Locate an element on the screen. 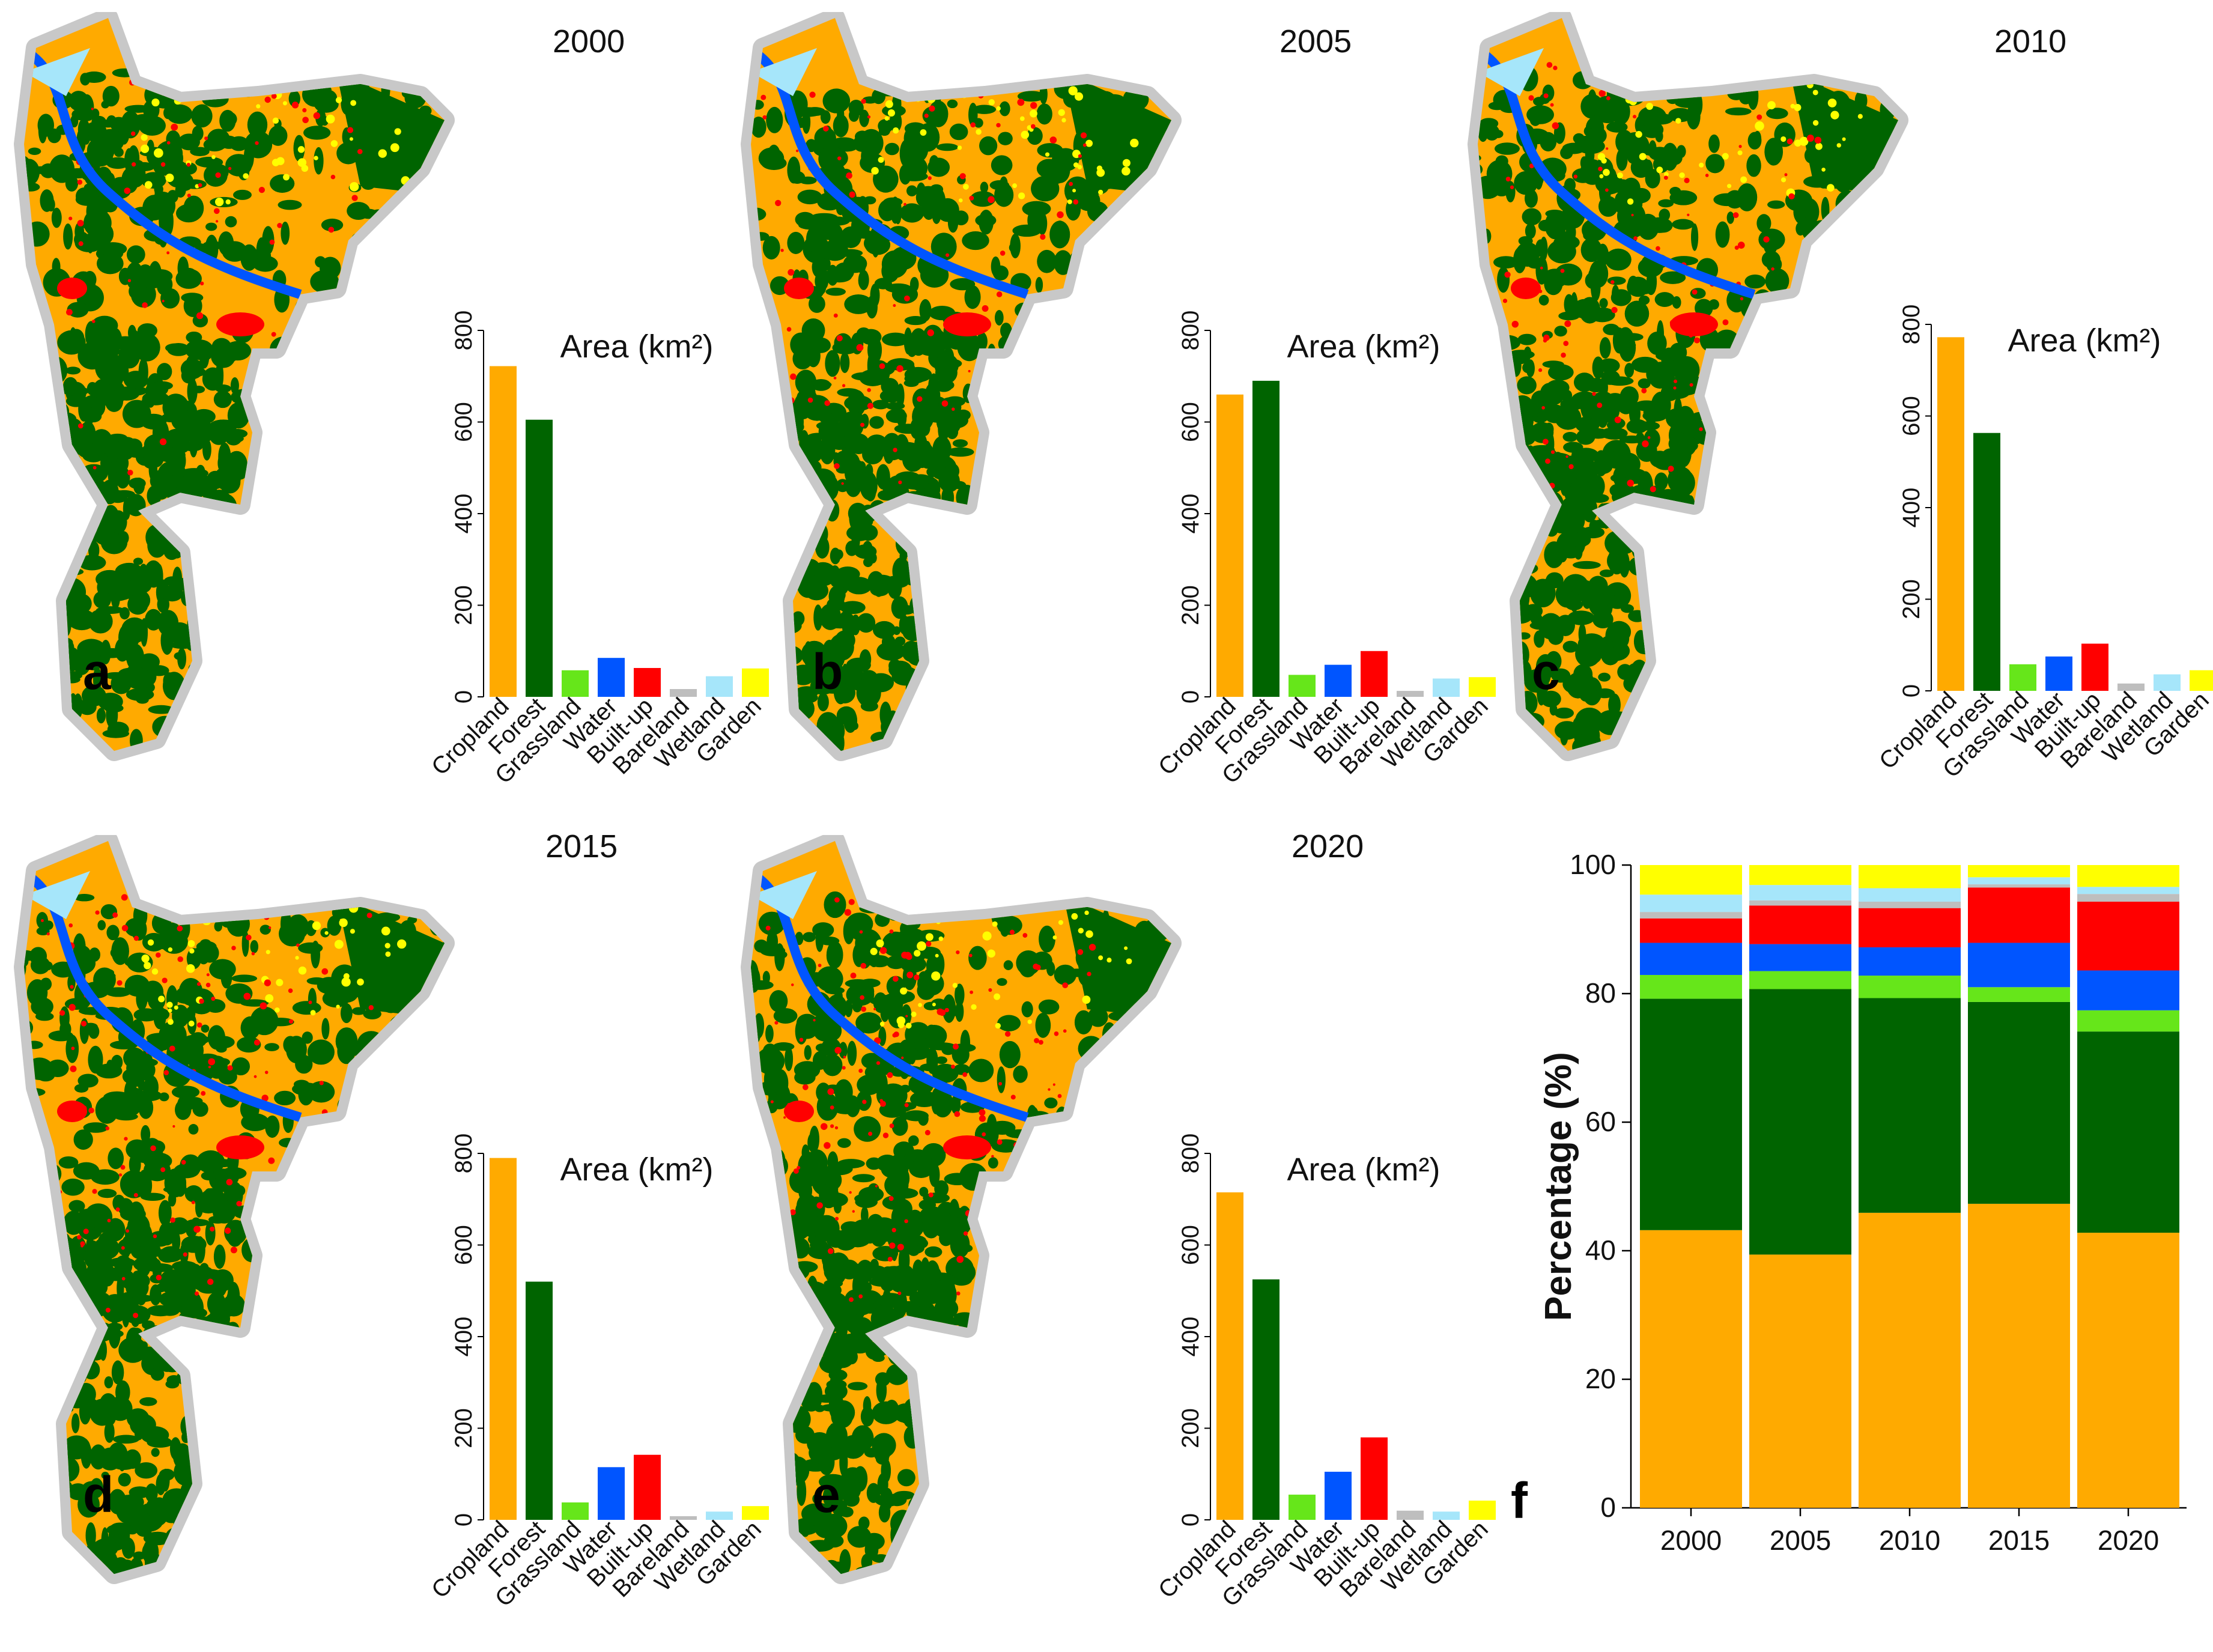 Image resolution: width=2213 pixels, height=1652 pixels. land-use-map-2010 is located at coordinates (1682, 387).